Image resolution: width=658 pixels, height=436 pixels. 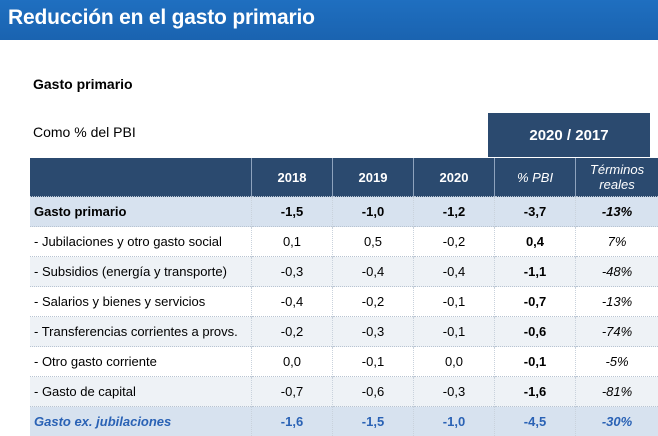 I want to click on header-pct-pbi: % PBI, so click(x=535, y=177).